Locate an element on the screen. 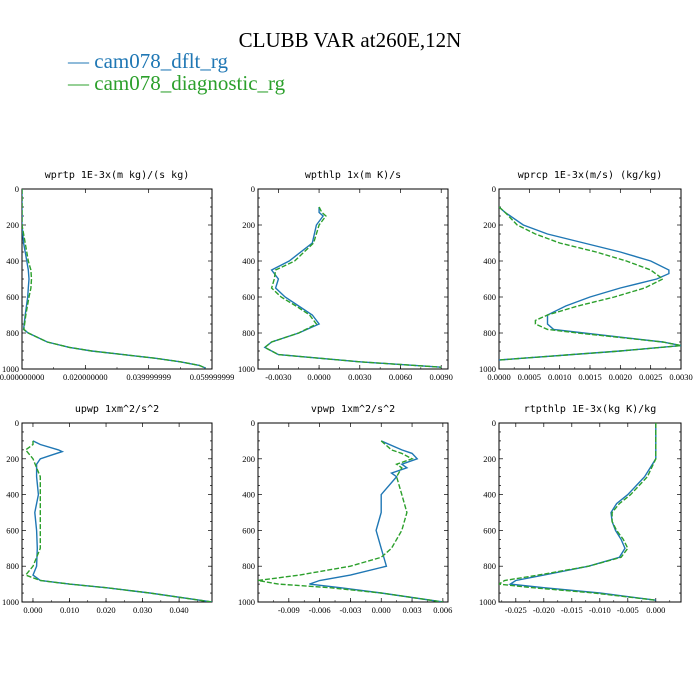 The height and width of the screenshot is (700, 700). panel-title: wpthlp 1x(m K)/s is located at coordinates (353, 175).